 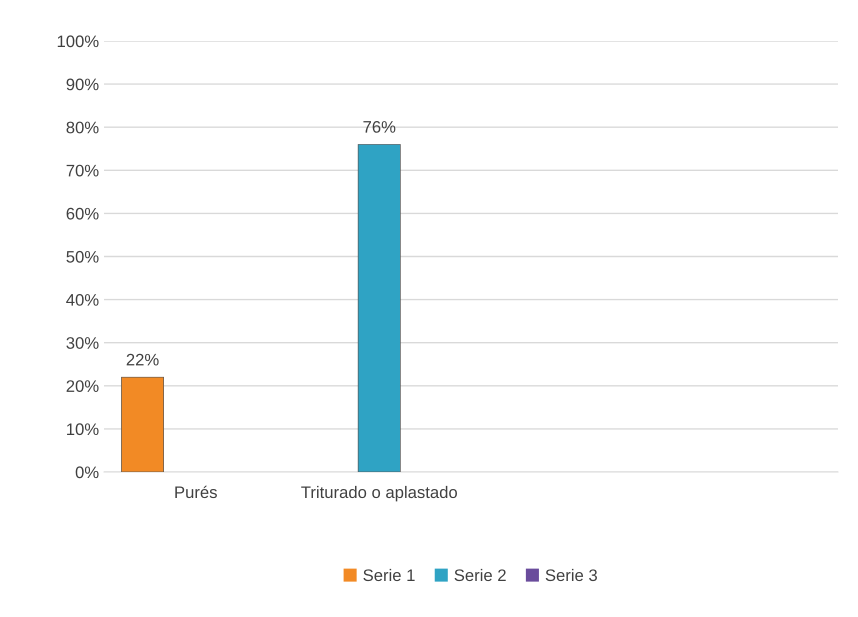 What do you see at coordinates (82, 84) in the screenshot?
I see `y-tick-label: 90%` at bounding box center [82, 84].